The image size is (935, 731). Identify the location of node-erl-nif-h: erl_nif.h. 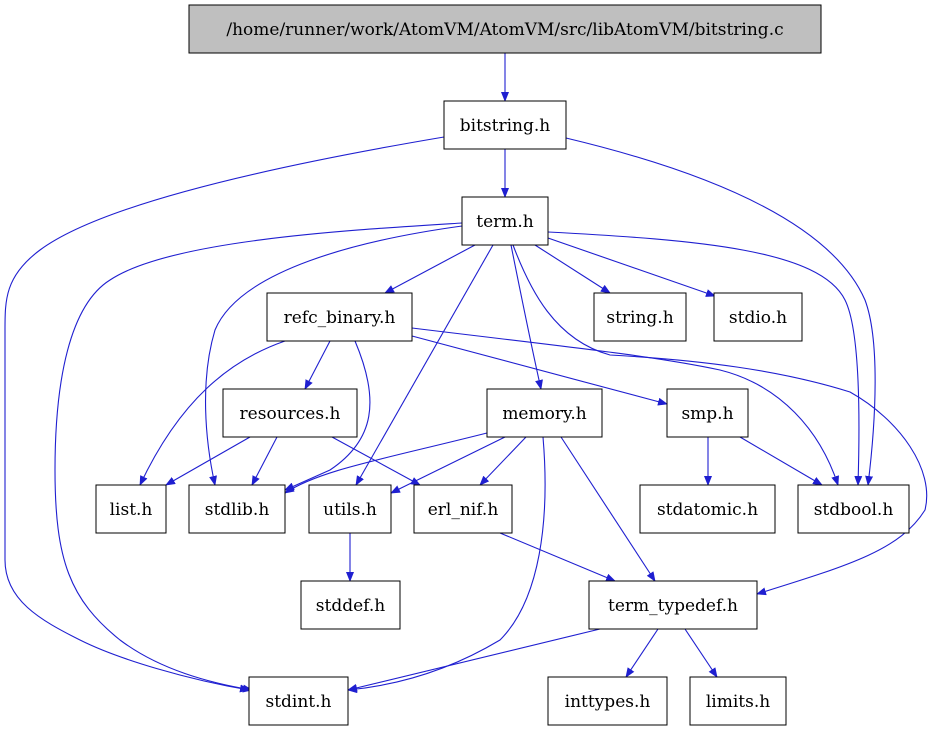
(463, 509).